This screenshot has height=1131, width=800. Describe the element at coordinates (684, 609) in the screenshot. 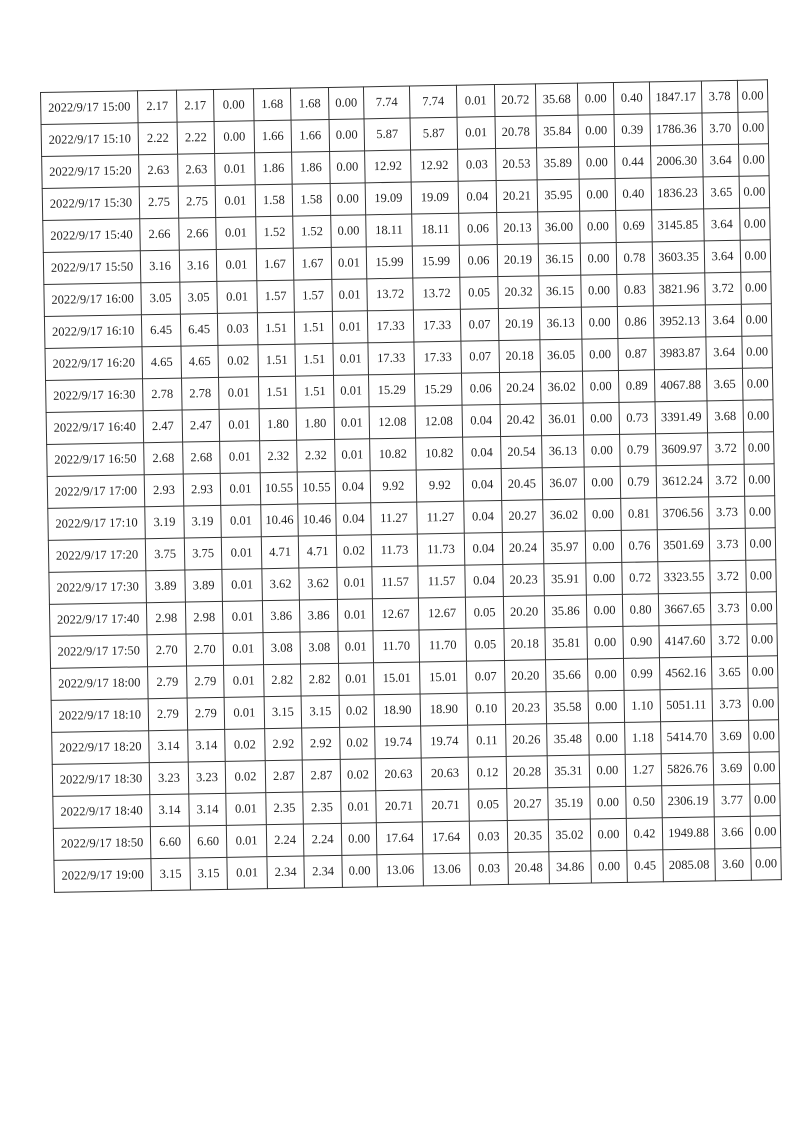

I see `value-cell: 3667.65` at that location.